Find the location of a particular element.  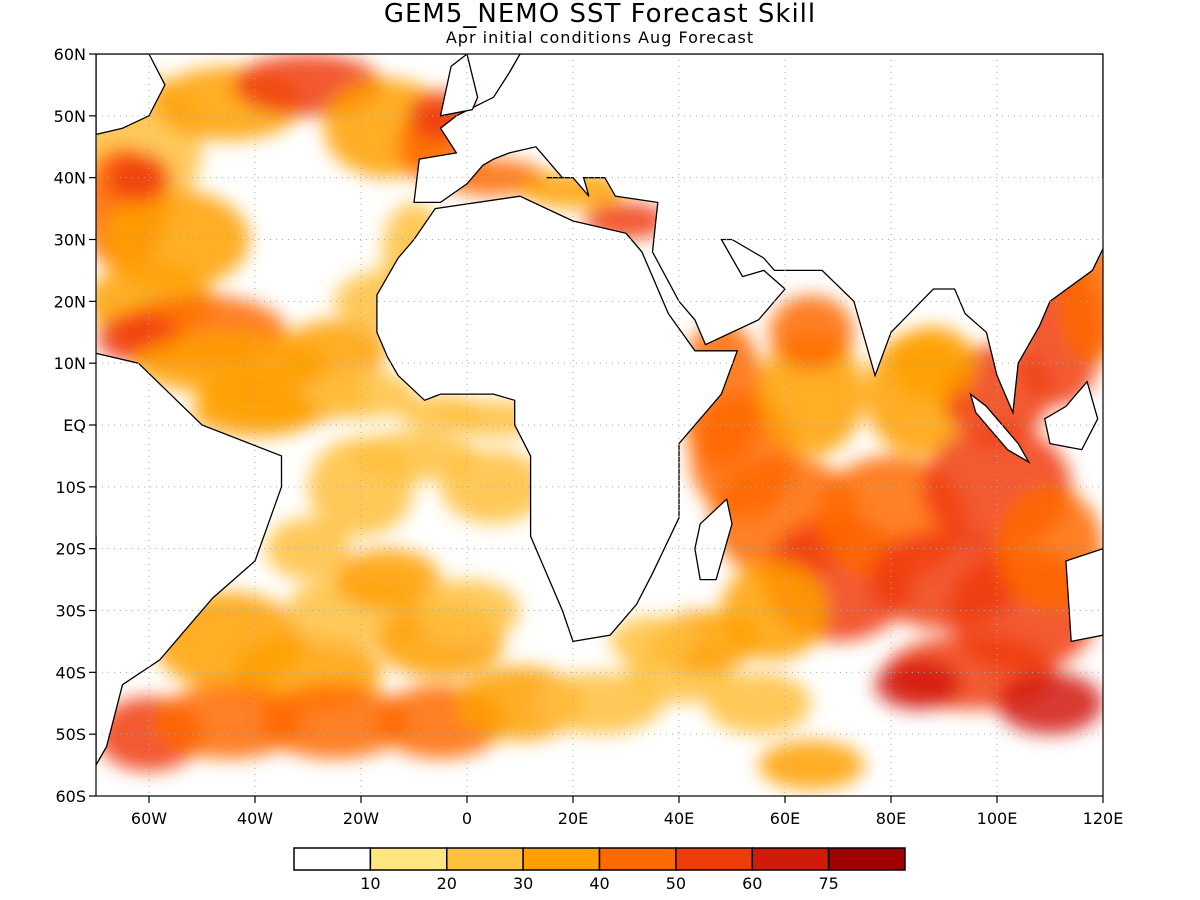

lat-tick-label: 10S is located at coordinates (70, 487).